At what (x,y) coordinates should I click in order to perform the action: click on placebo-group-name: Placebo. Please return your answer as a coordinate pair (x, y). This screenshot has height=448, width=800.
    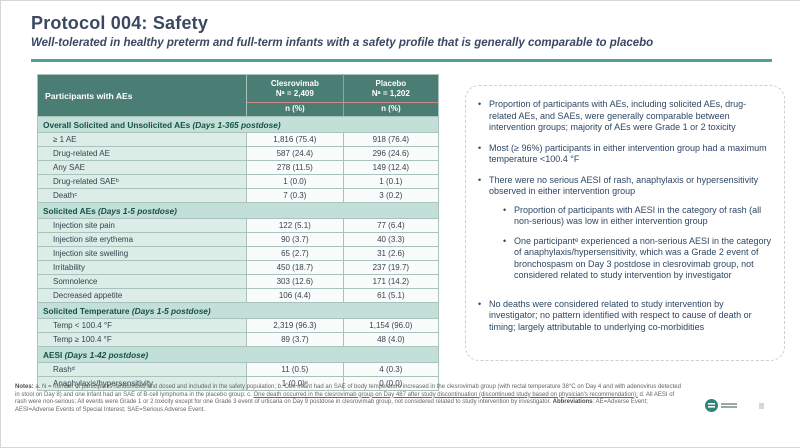
    Looking at the image, I should click on (391, 83).